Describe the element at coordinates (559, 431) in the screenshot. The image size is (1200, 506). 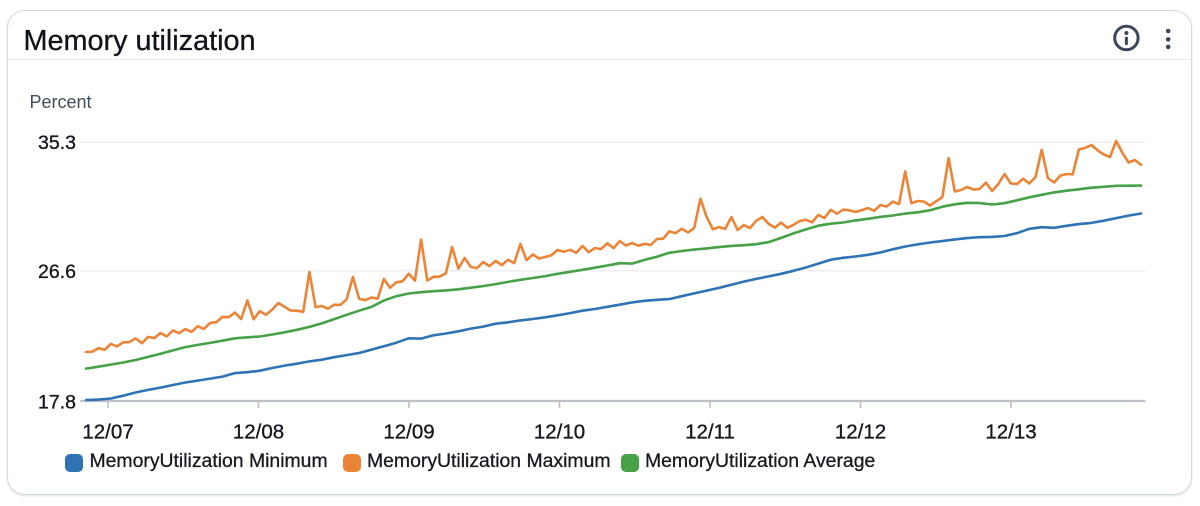
I see `svg-text: 12/10` at that location.